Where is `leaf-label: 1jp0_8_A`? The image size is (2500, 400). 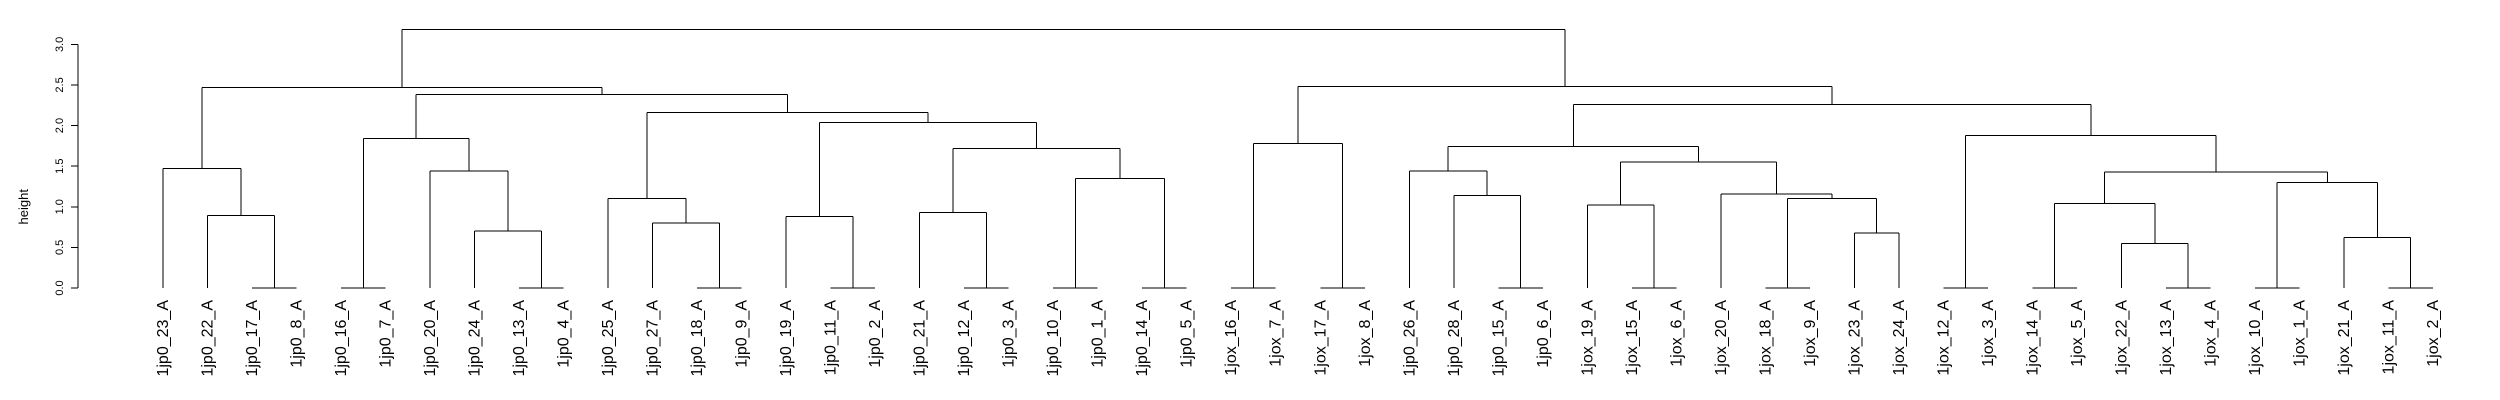
leaf-label: 1jp0_8_A is located at coordinates (297, 334).